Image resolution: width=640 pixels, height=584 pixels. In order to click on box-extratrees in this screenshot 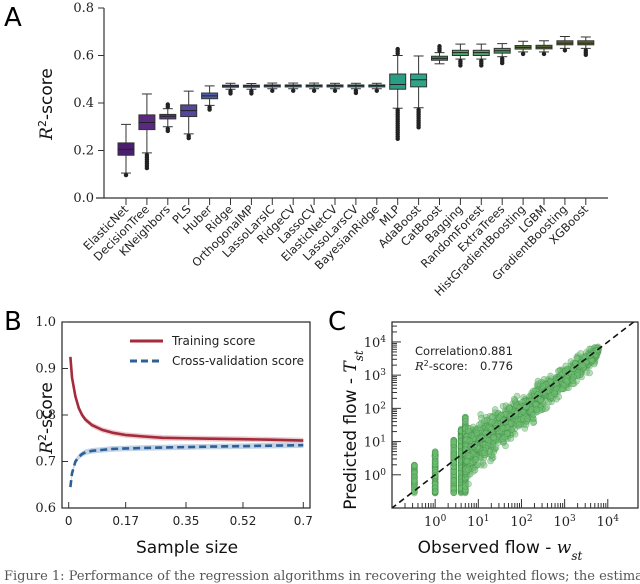, I will do `click(502, 54)`.